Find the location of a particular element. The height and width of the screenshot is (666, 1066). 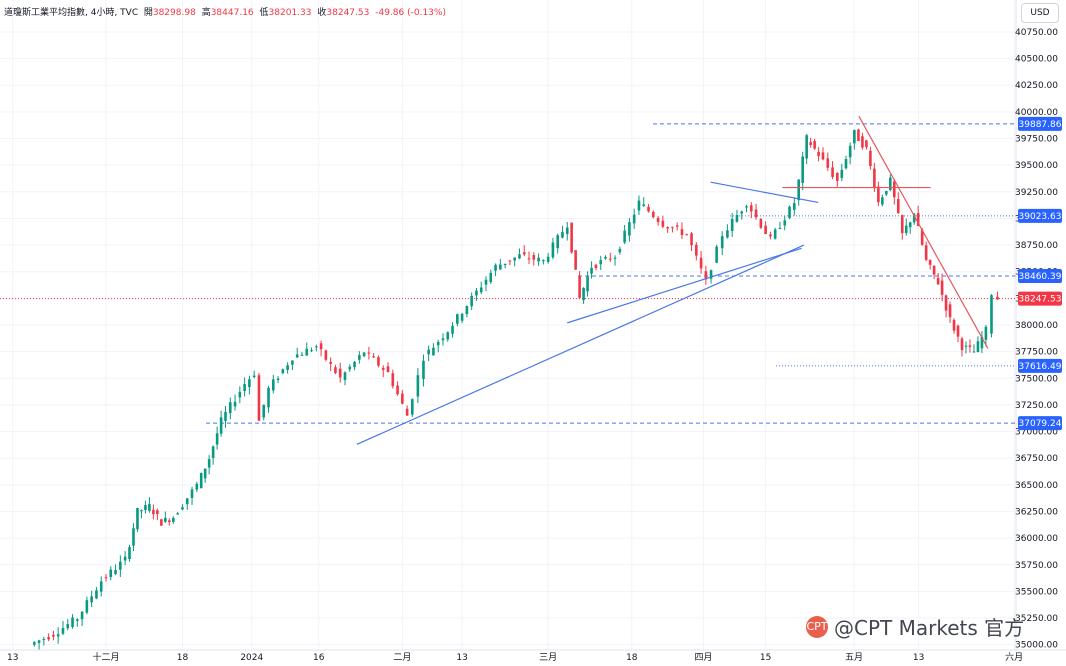

y-tick-label: 37250.00 is located at coordinates (1036, 406).